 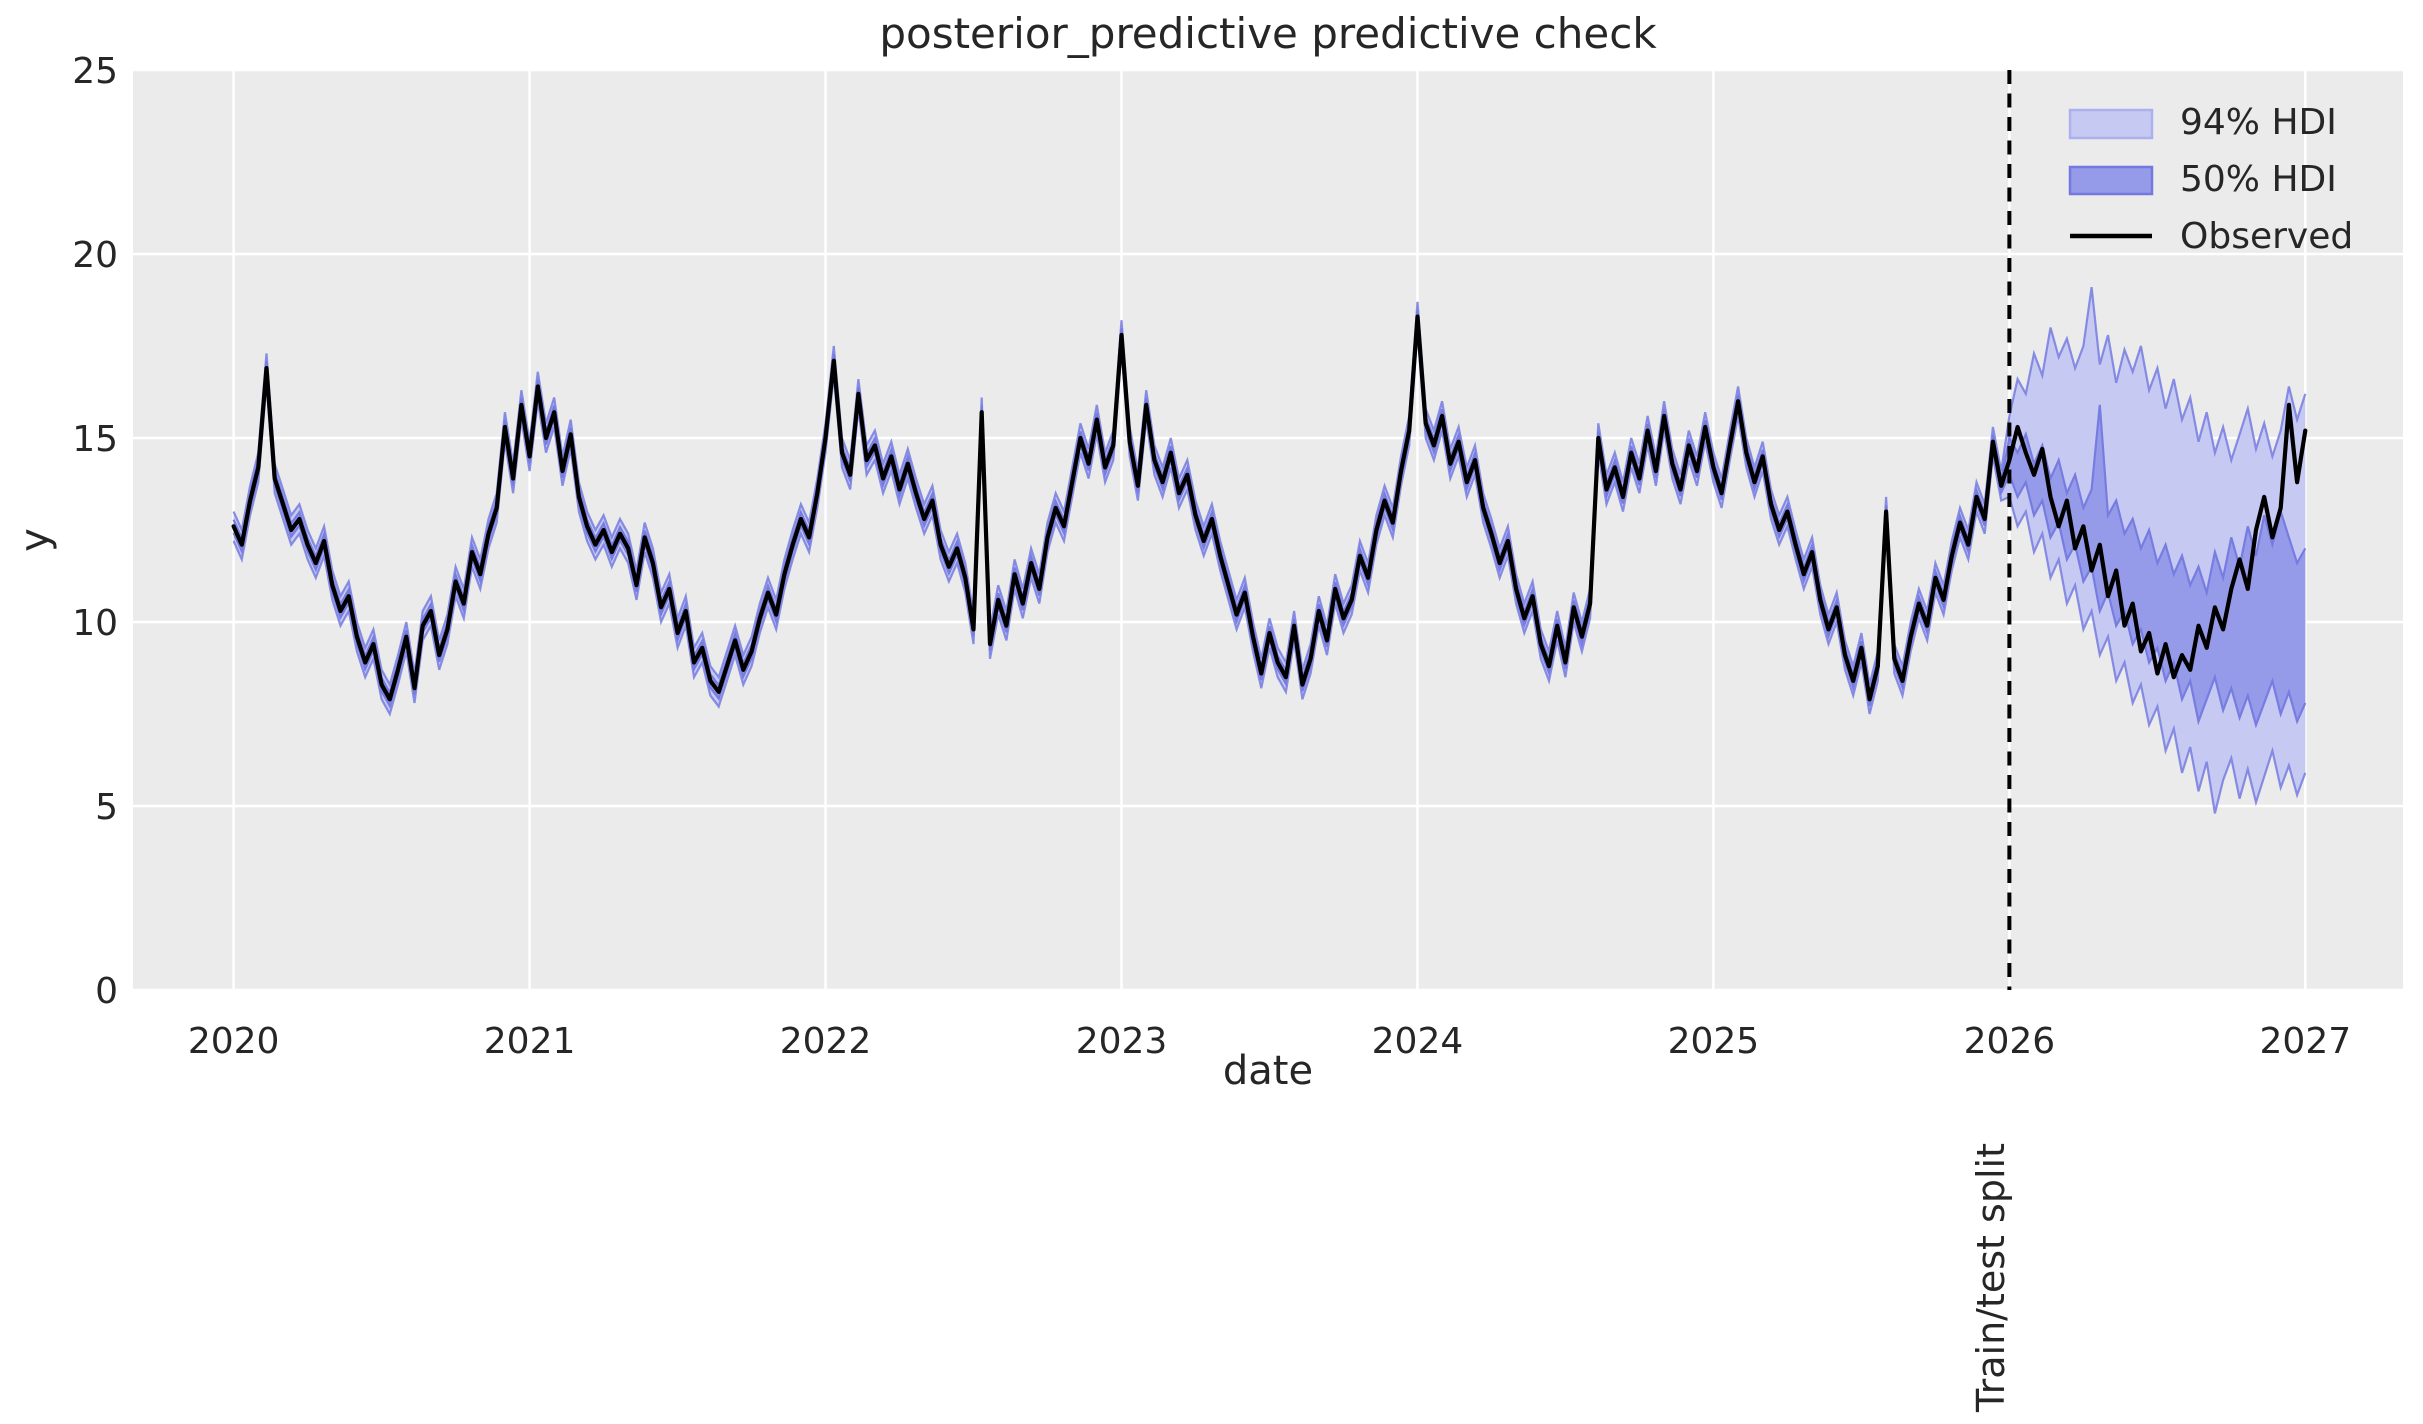 What do you see at coordinates (2010, 1041) in the screenshot?
I see `x-tick-label: 2026` at bounding box center [2010, 1041].